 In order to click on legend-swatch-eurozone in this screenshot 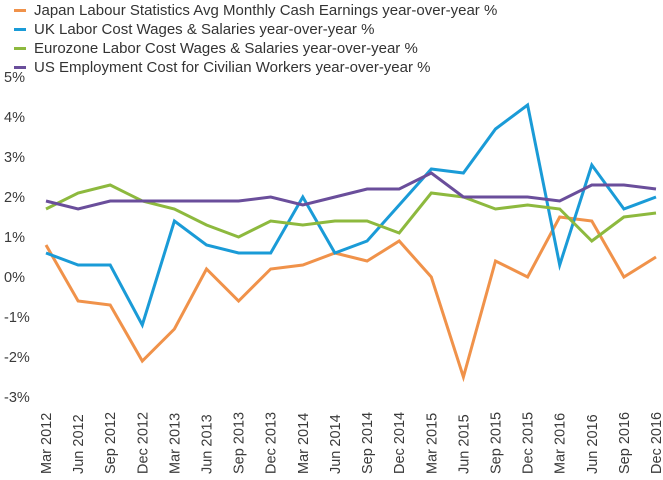, I will do `click(20, 48)`.